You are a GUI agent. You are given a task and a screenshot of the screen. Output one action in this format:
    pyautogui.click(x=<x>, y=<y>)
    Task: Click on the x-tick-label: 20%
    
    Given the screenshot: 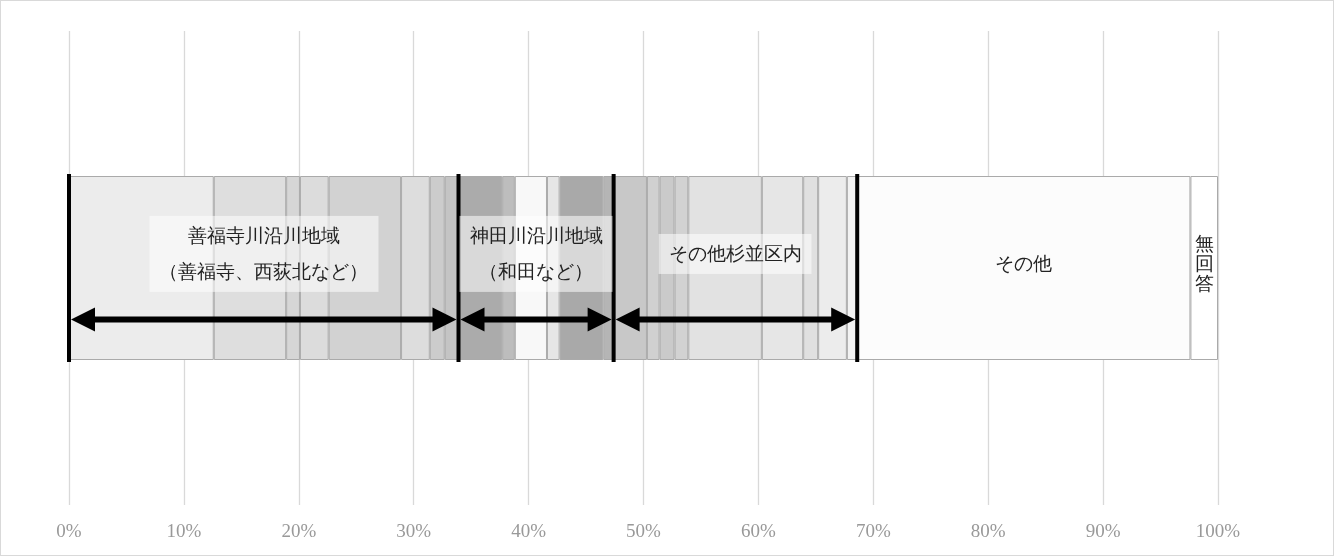 What is the action you would take?
    pyautogui.click(x=299, y=530)
    